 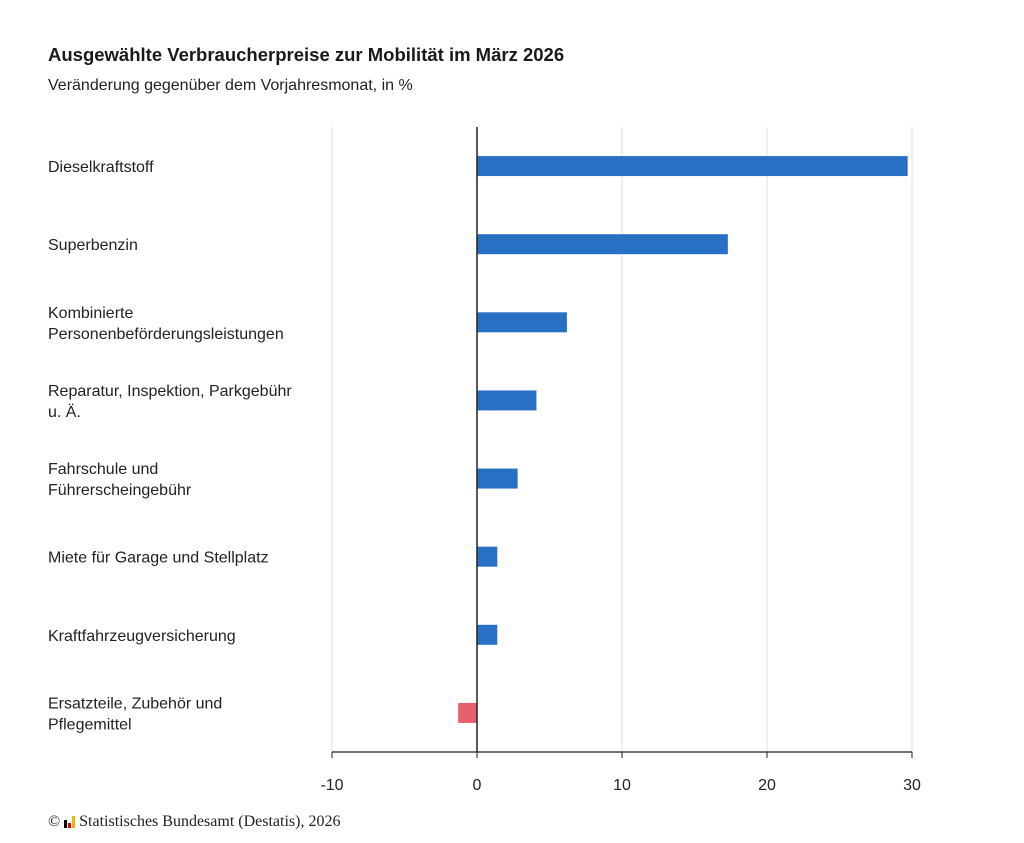 What do you see at coordinates (331, 785) in the screenshot?
I see `x-tick-label: -10` at bounding box center [331, 785].